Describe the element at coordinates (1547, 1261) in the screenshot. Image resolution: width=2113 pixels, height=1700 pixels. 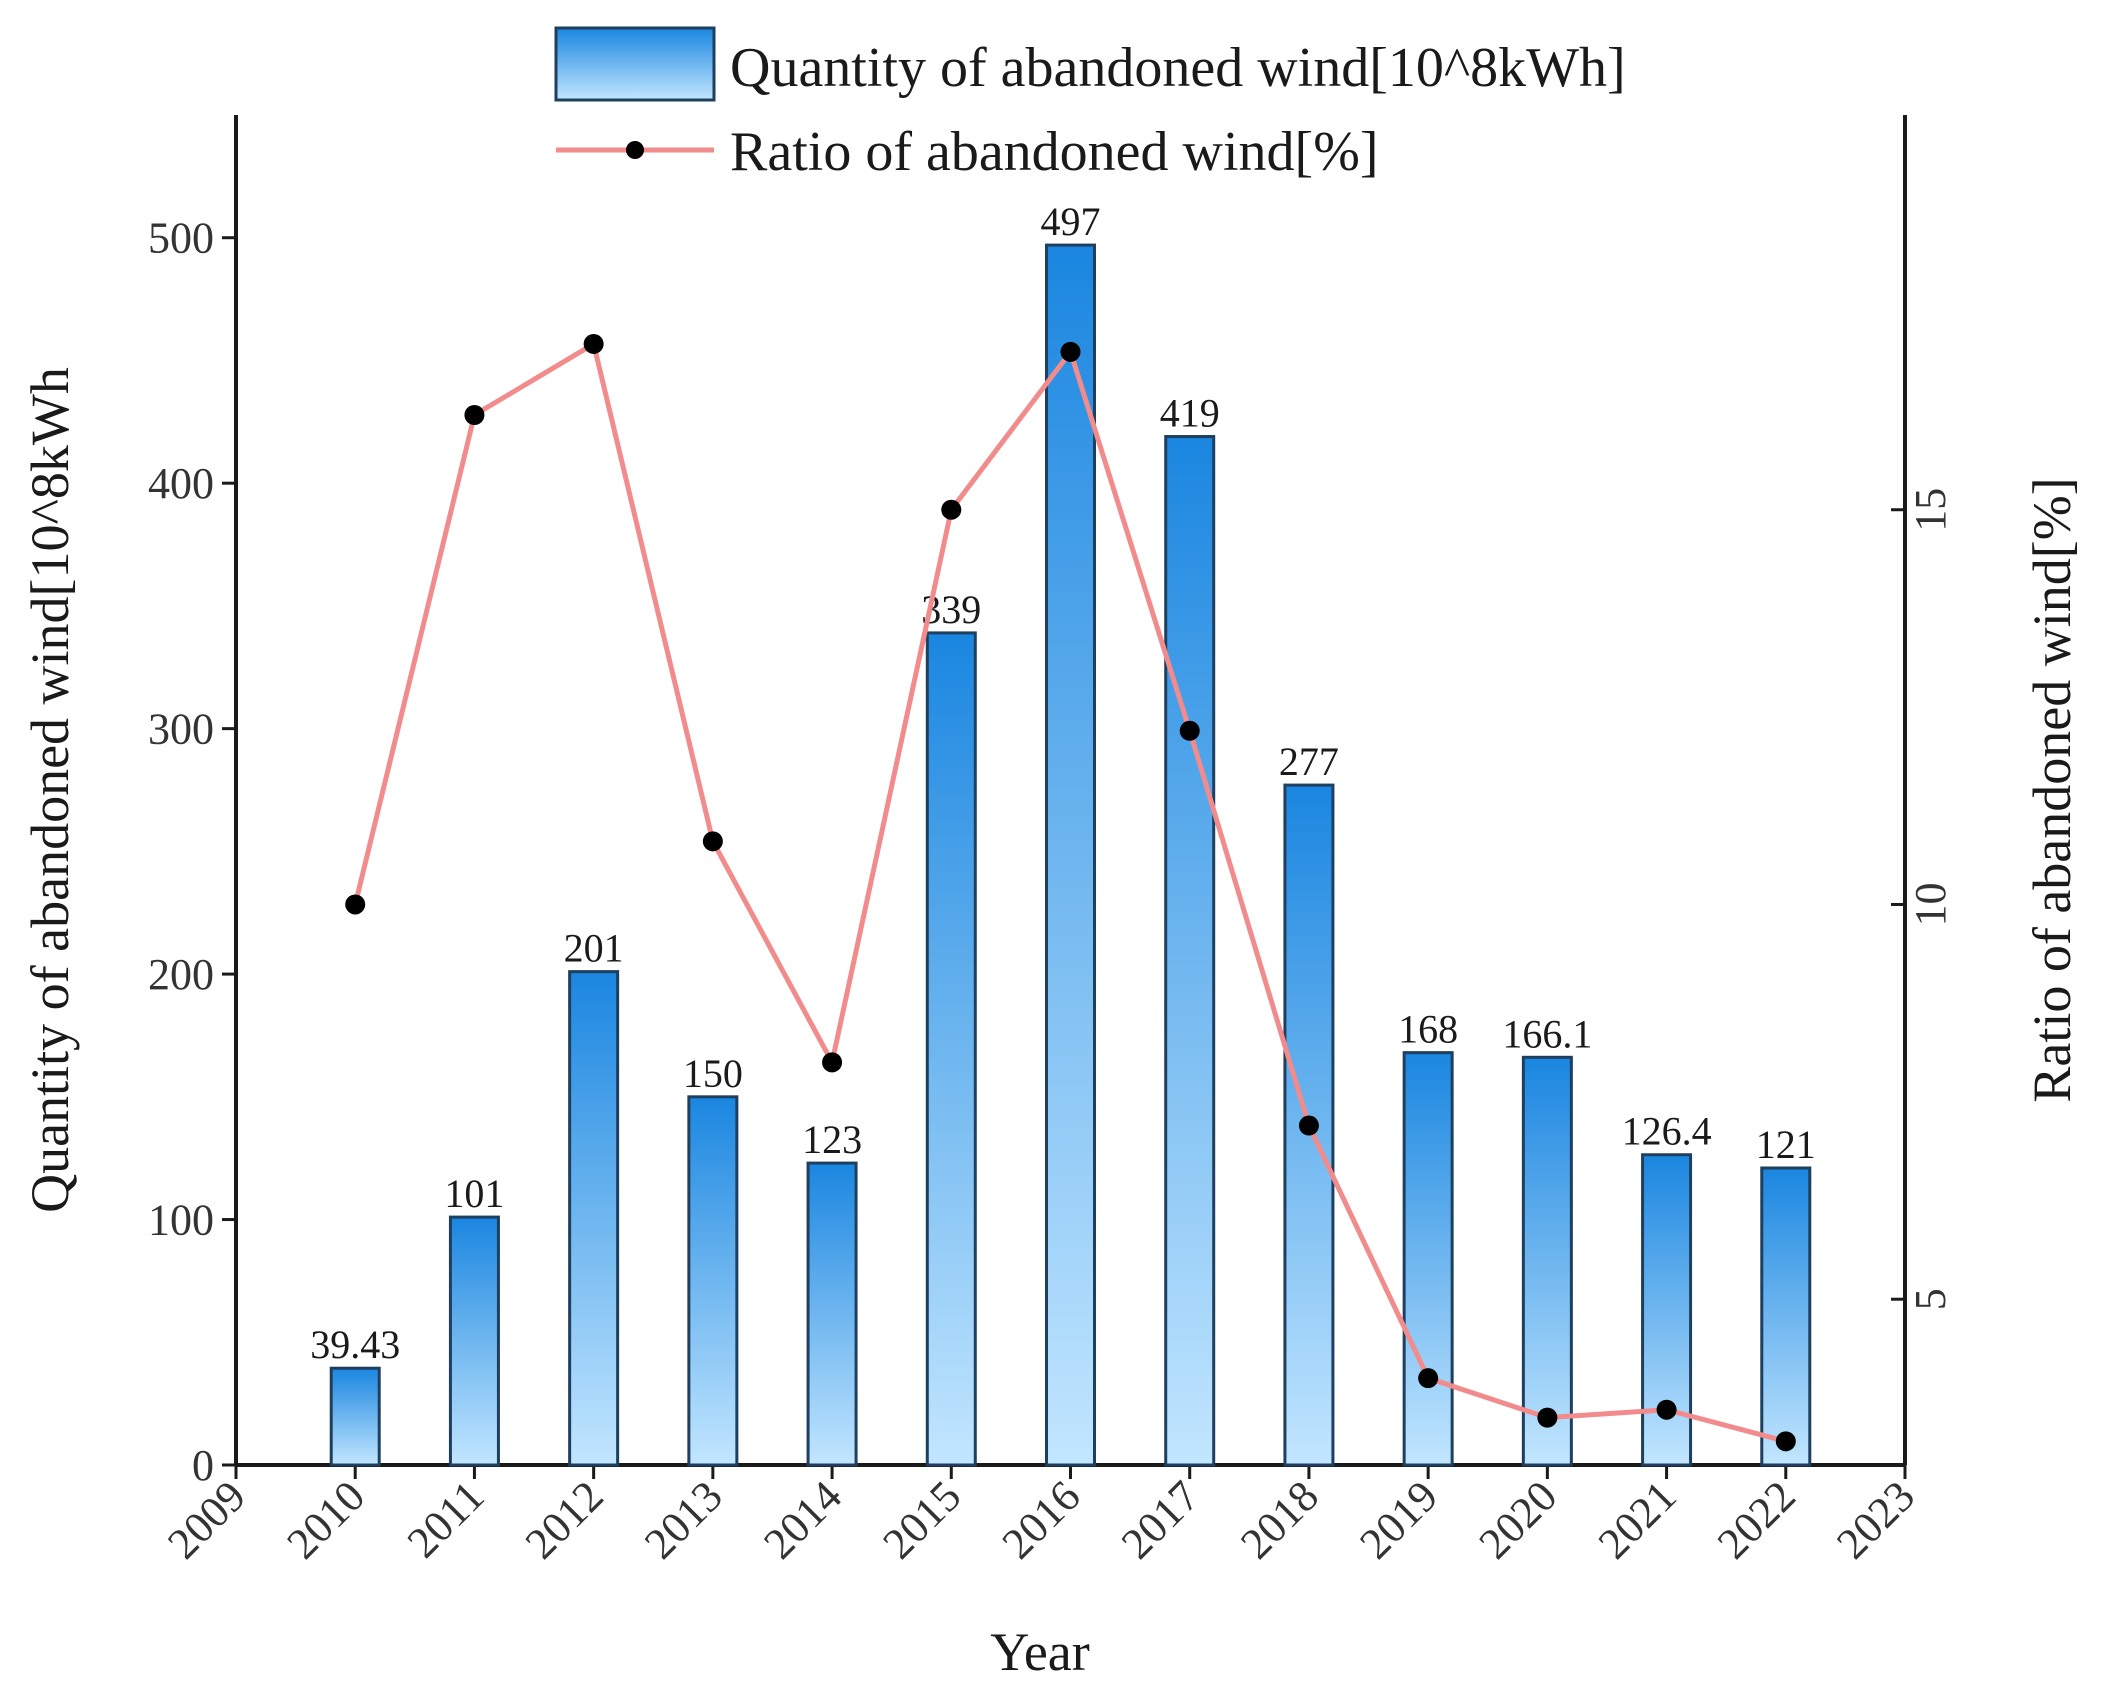
I see `bar-2020` at that location.